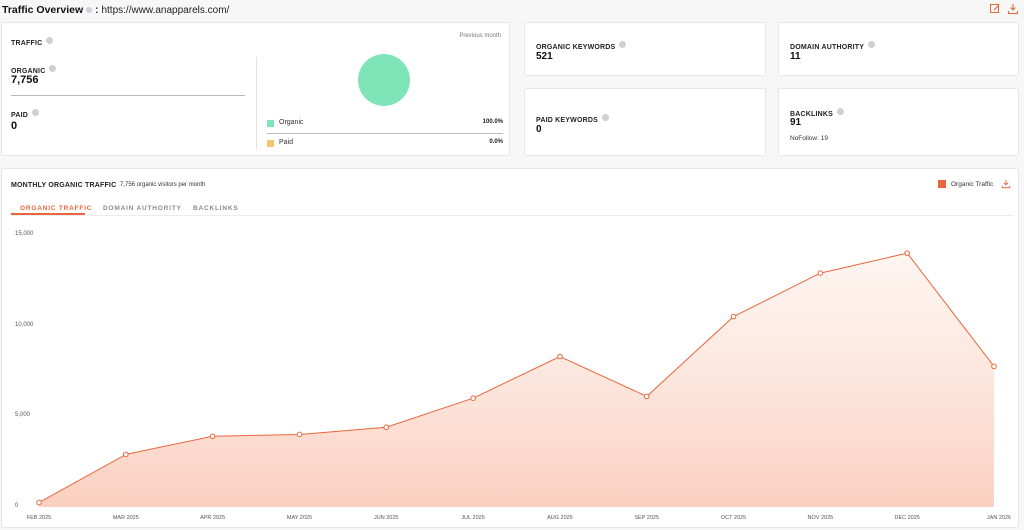 The width and height of the screenshot is (1024, 530). Describe the element at coordinates (28, 71) in the screenshot. I see `organic-label: ORGANIC` at that location.